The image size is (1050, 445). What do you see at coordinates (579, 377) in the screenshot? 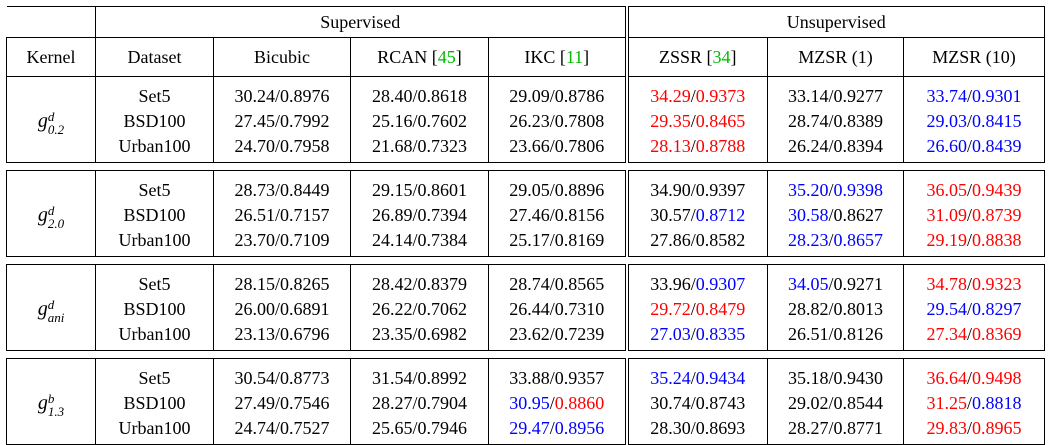
I see `ssim-value: 0.9357` at bounding box center [579, 377].